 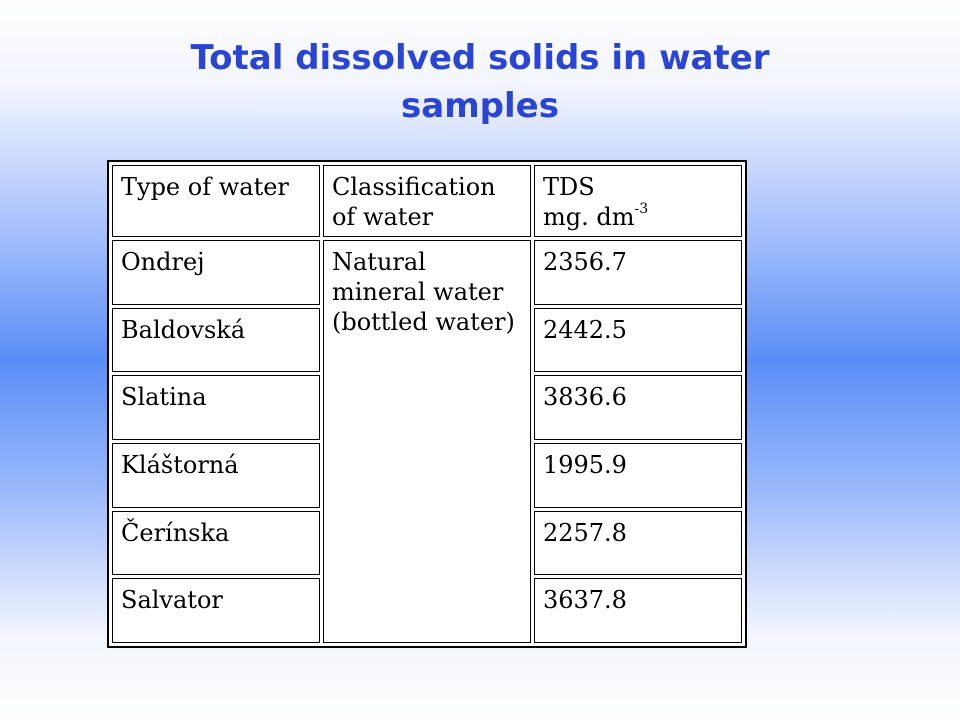 What do you see at coordinates (427, 475) in the screenshot?
I see `table-row: Kláštorná 1995.9` at bounding box center [427, 475].